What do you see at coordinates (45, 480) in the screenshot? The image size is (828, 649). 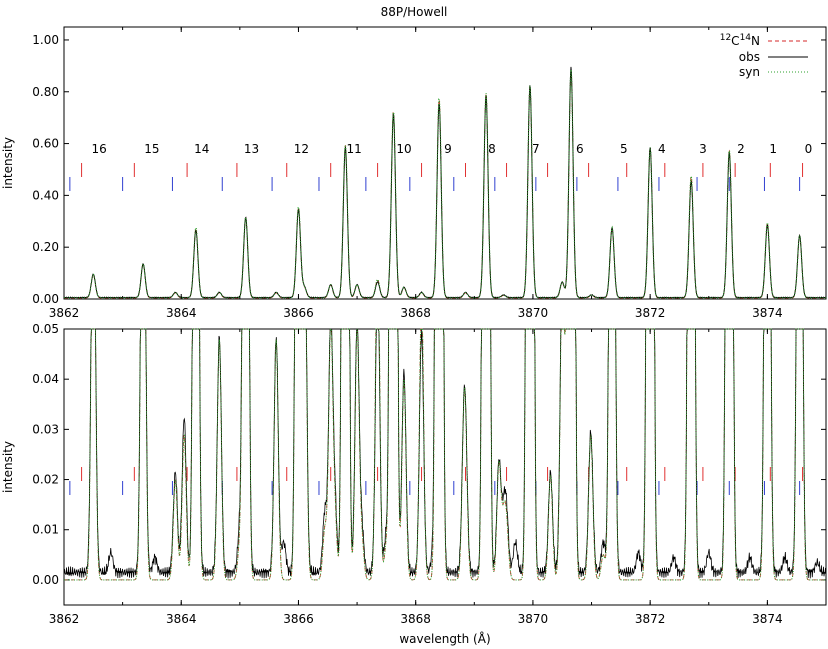 I see `bottom-y-tick-label: 0.02` at bounding box center [45, 480].